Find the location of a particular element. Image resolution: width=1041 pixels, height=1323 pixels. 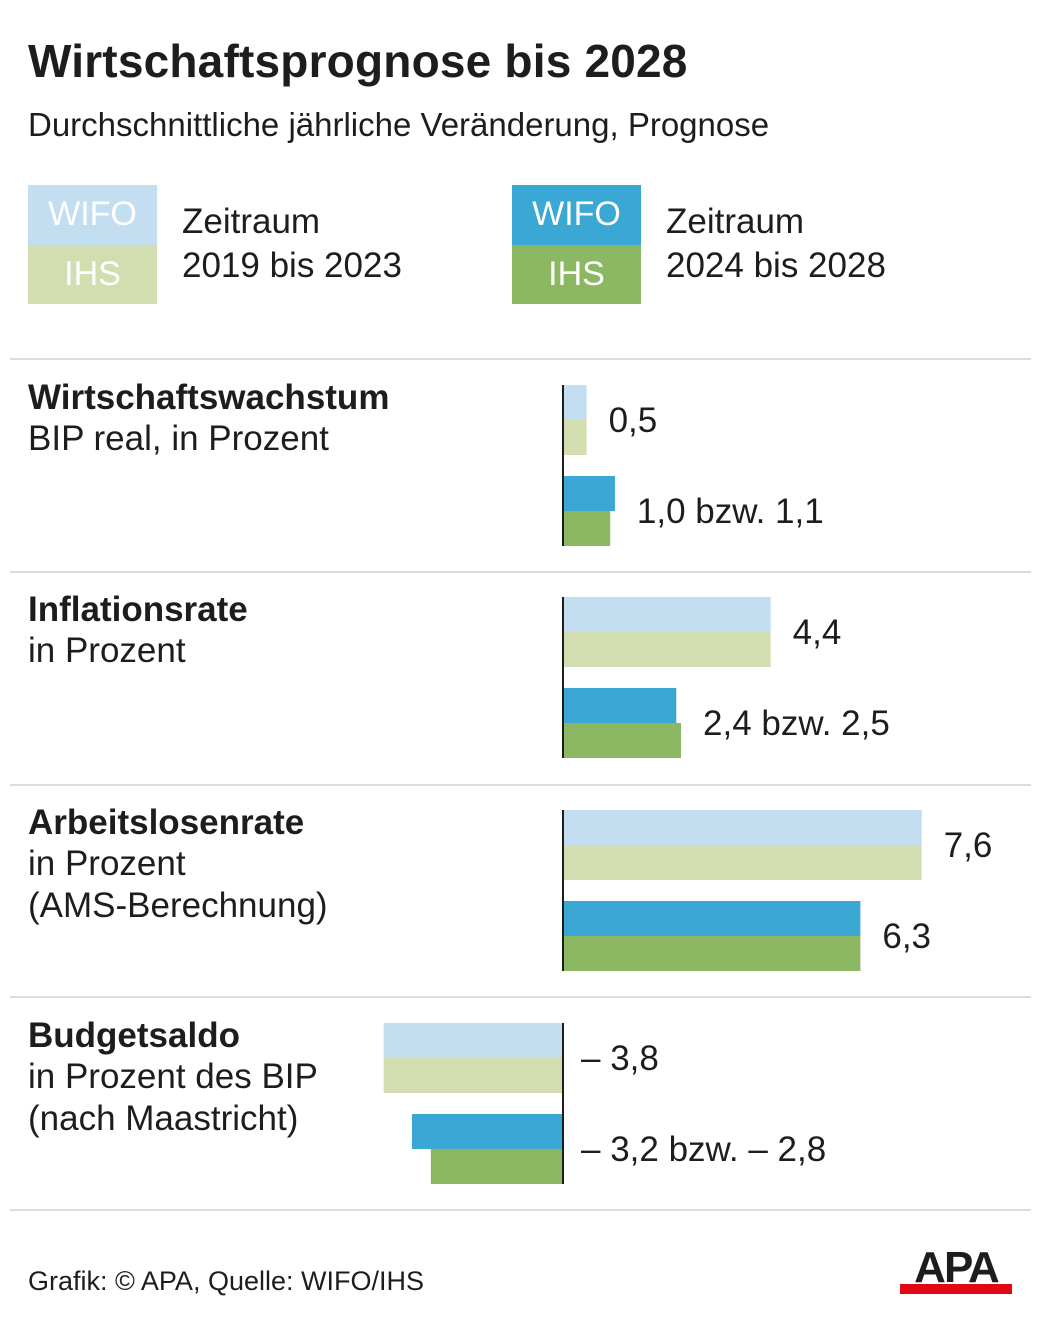

legend-text-line2: 2024 bis 2028 is located at coordinates (776, 265).